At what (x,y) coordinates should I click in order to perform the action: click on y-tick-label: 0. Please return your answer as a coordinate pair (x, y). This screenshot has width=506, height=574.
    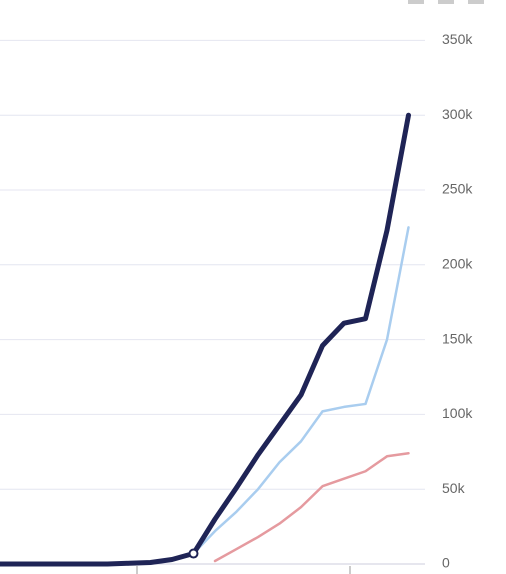
    Looking at the image, I should click on (446, 563).